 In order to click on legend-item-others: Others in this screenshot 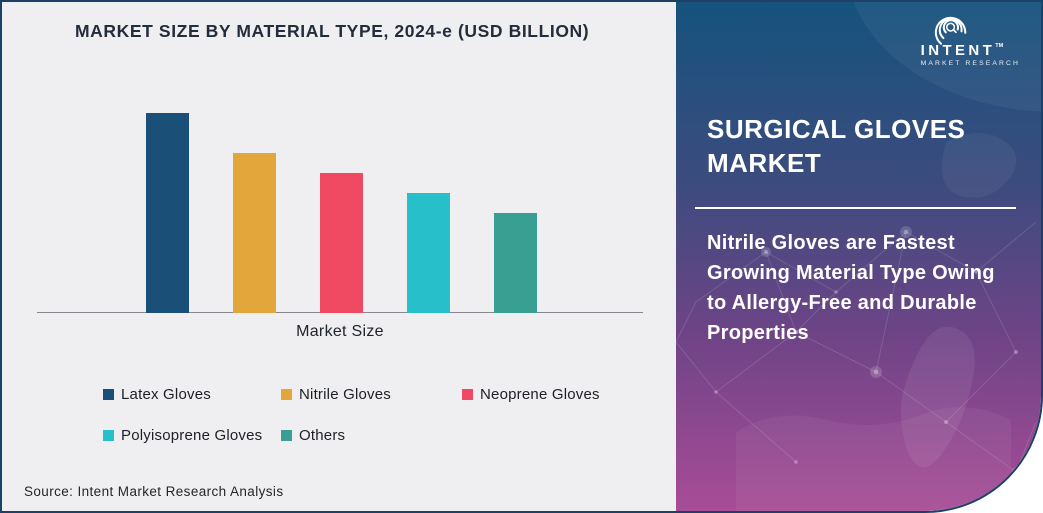, I will do `click(371, 435)`.